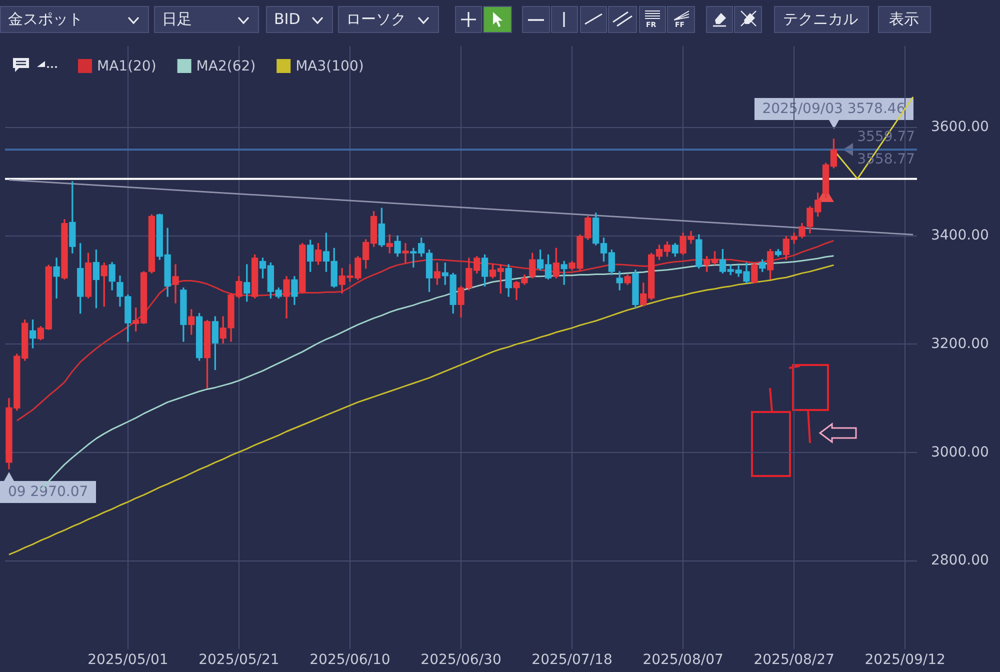 Image resolution: width=1000 pixels, height=672 pixels. What do you see at coordinates (388, 19) in the screenshot?
I see `dropdown: ローソク` at bounding box center [388, 19].